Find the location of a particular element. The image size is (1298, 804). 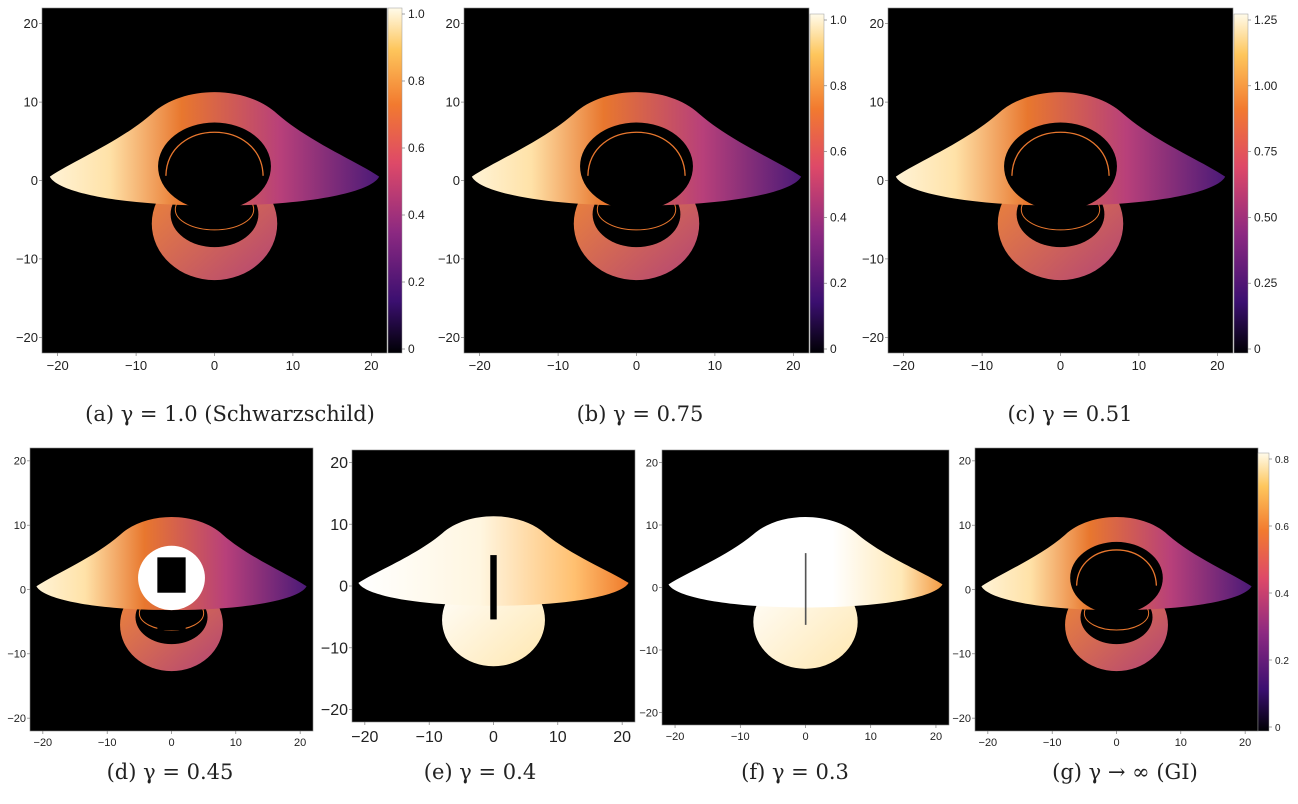

image-panel-d: −20 −10 0 10 20 20 10 0 −10 −20 is located at coordinates (160, 598).